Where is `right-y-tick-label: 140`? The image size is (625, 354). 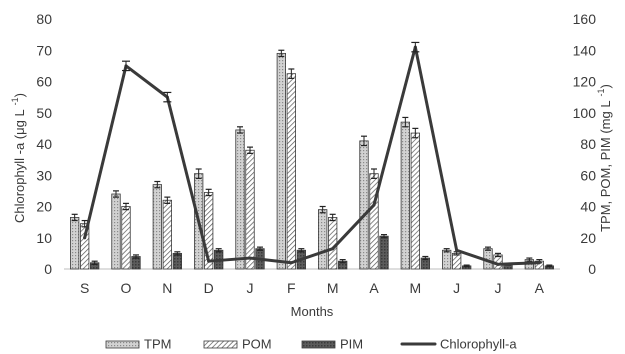 right-y-tick-label: 140 is located at coordinates (585, 50).